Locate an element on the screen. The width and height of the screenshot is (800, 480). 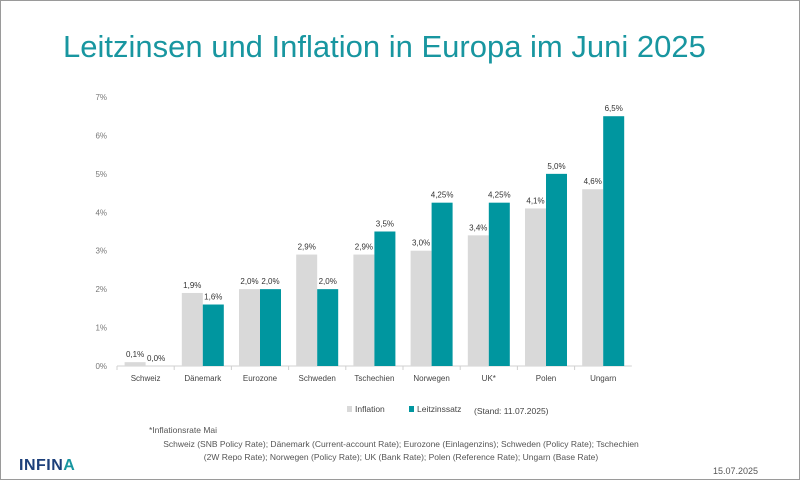
x-tick-label: Polen is located at coordinates (546, 378).